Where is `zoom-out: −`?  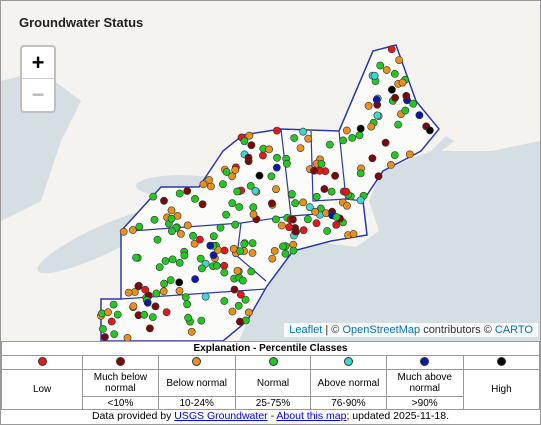
zoom-out: − is located at coordinates (38, 94).